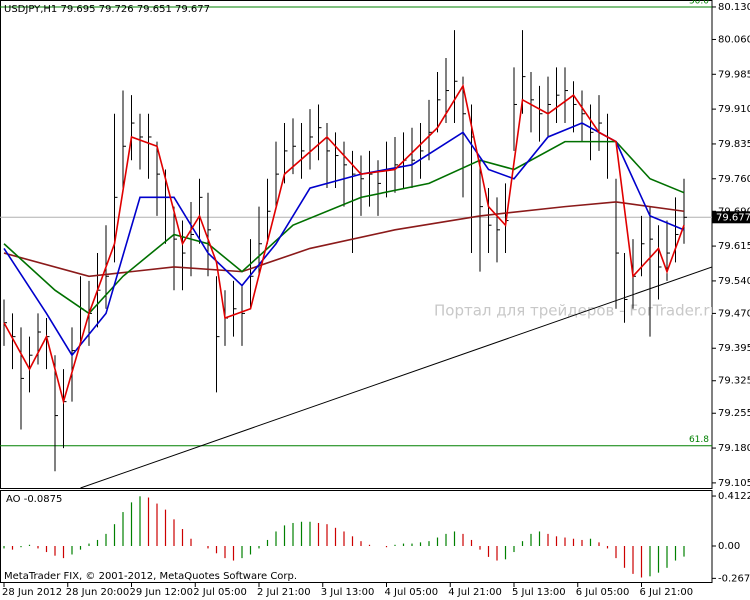 This screenshot has width=750, height=600. I want to click on fib-label: 61.8, so click(699, 440).